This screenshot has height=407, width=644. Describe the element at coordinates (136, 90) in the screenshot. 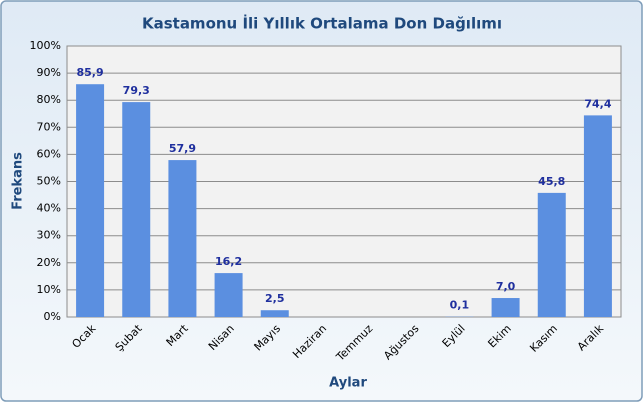

I see `data-label: 79,3` at that location.